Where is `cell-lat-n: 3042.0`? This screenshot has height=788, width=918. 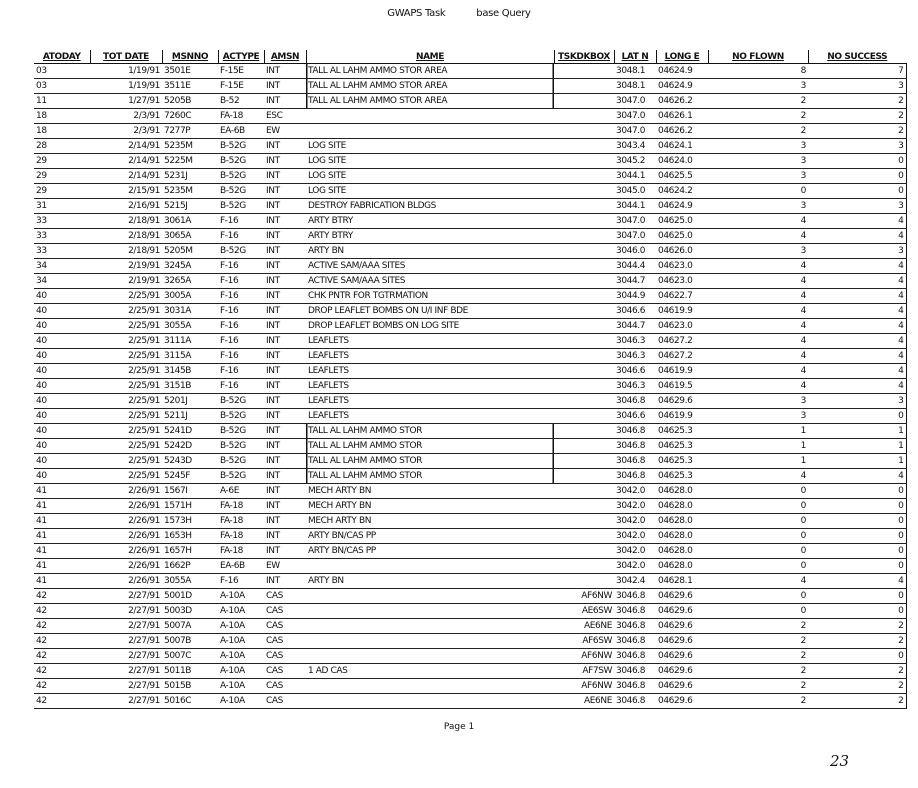 cell-lat-n: 3042.0 is located at coordinates (635, 566).